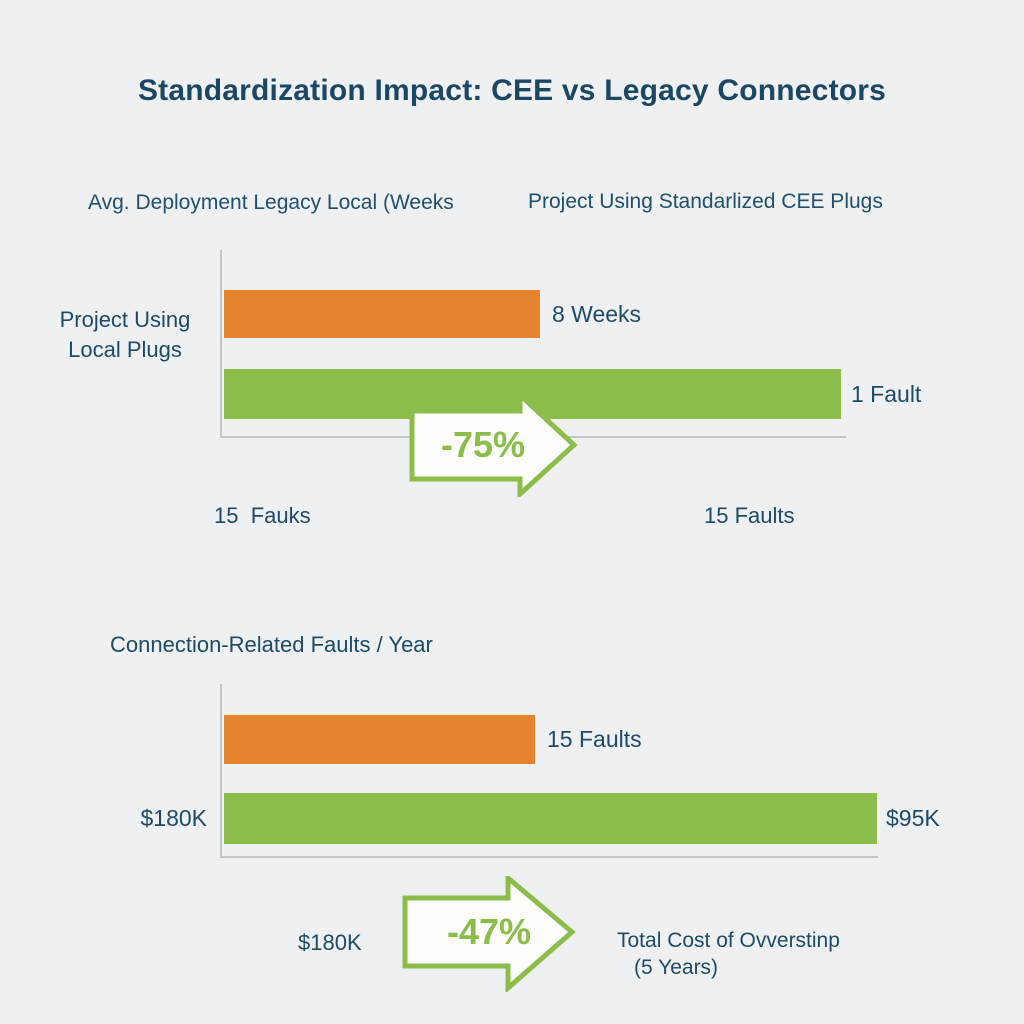 This screenshot has width=1024, height=1024. What do you see at coordinates (483, 444) in the screenshot?
I see `chart1-arrow-label: -75%` at bounding box center [483, 444].